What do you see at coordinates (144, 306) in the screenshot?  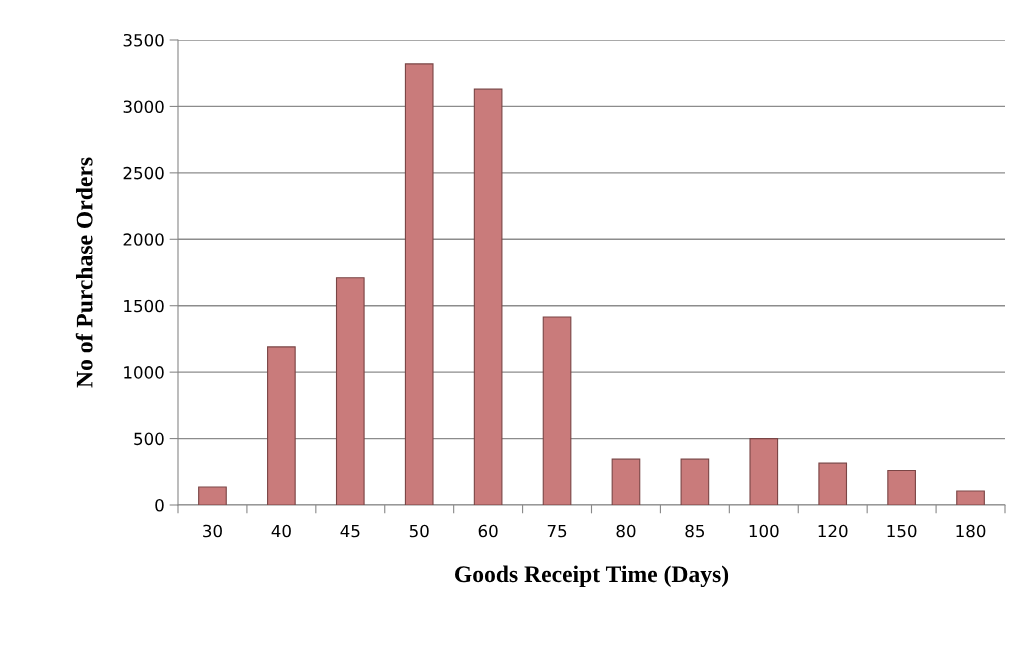 I see `y-tick-label: 1500` at bounding box center [144, 306].